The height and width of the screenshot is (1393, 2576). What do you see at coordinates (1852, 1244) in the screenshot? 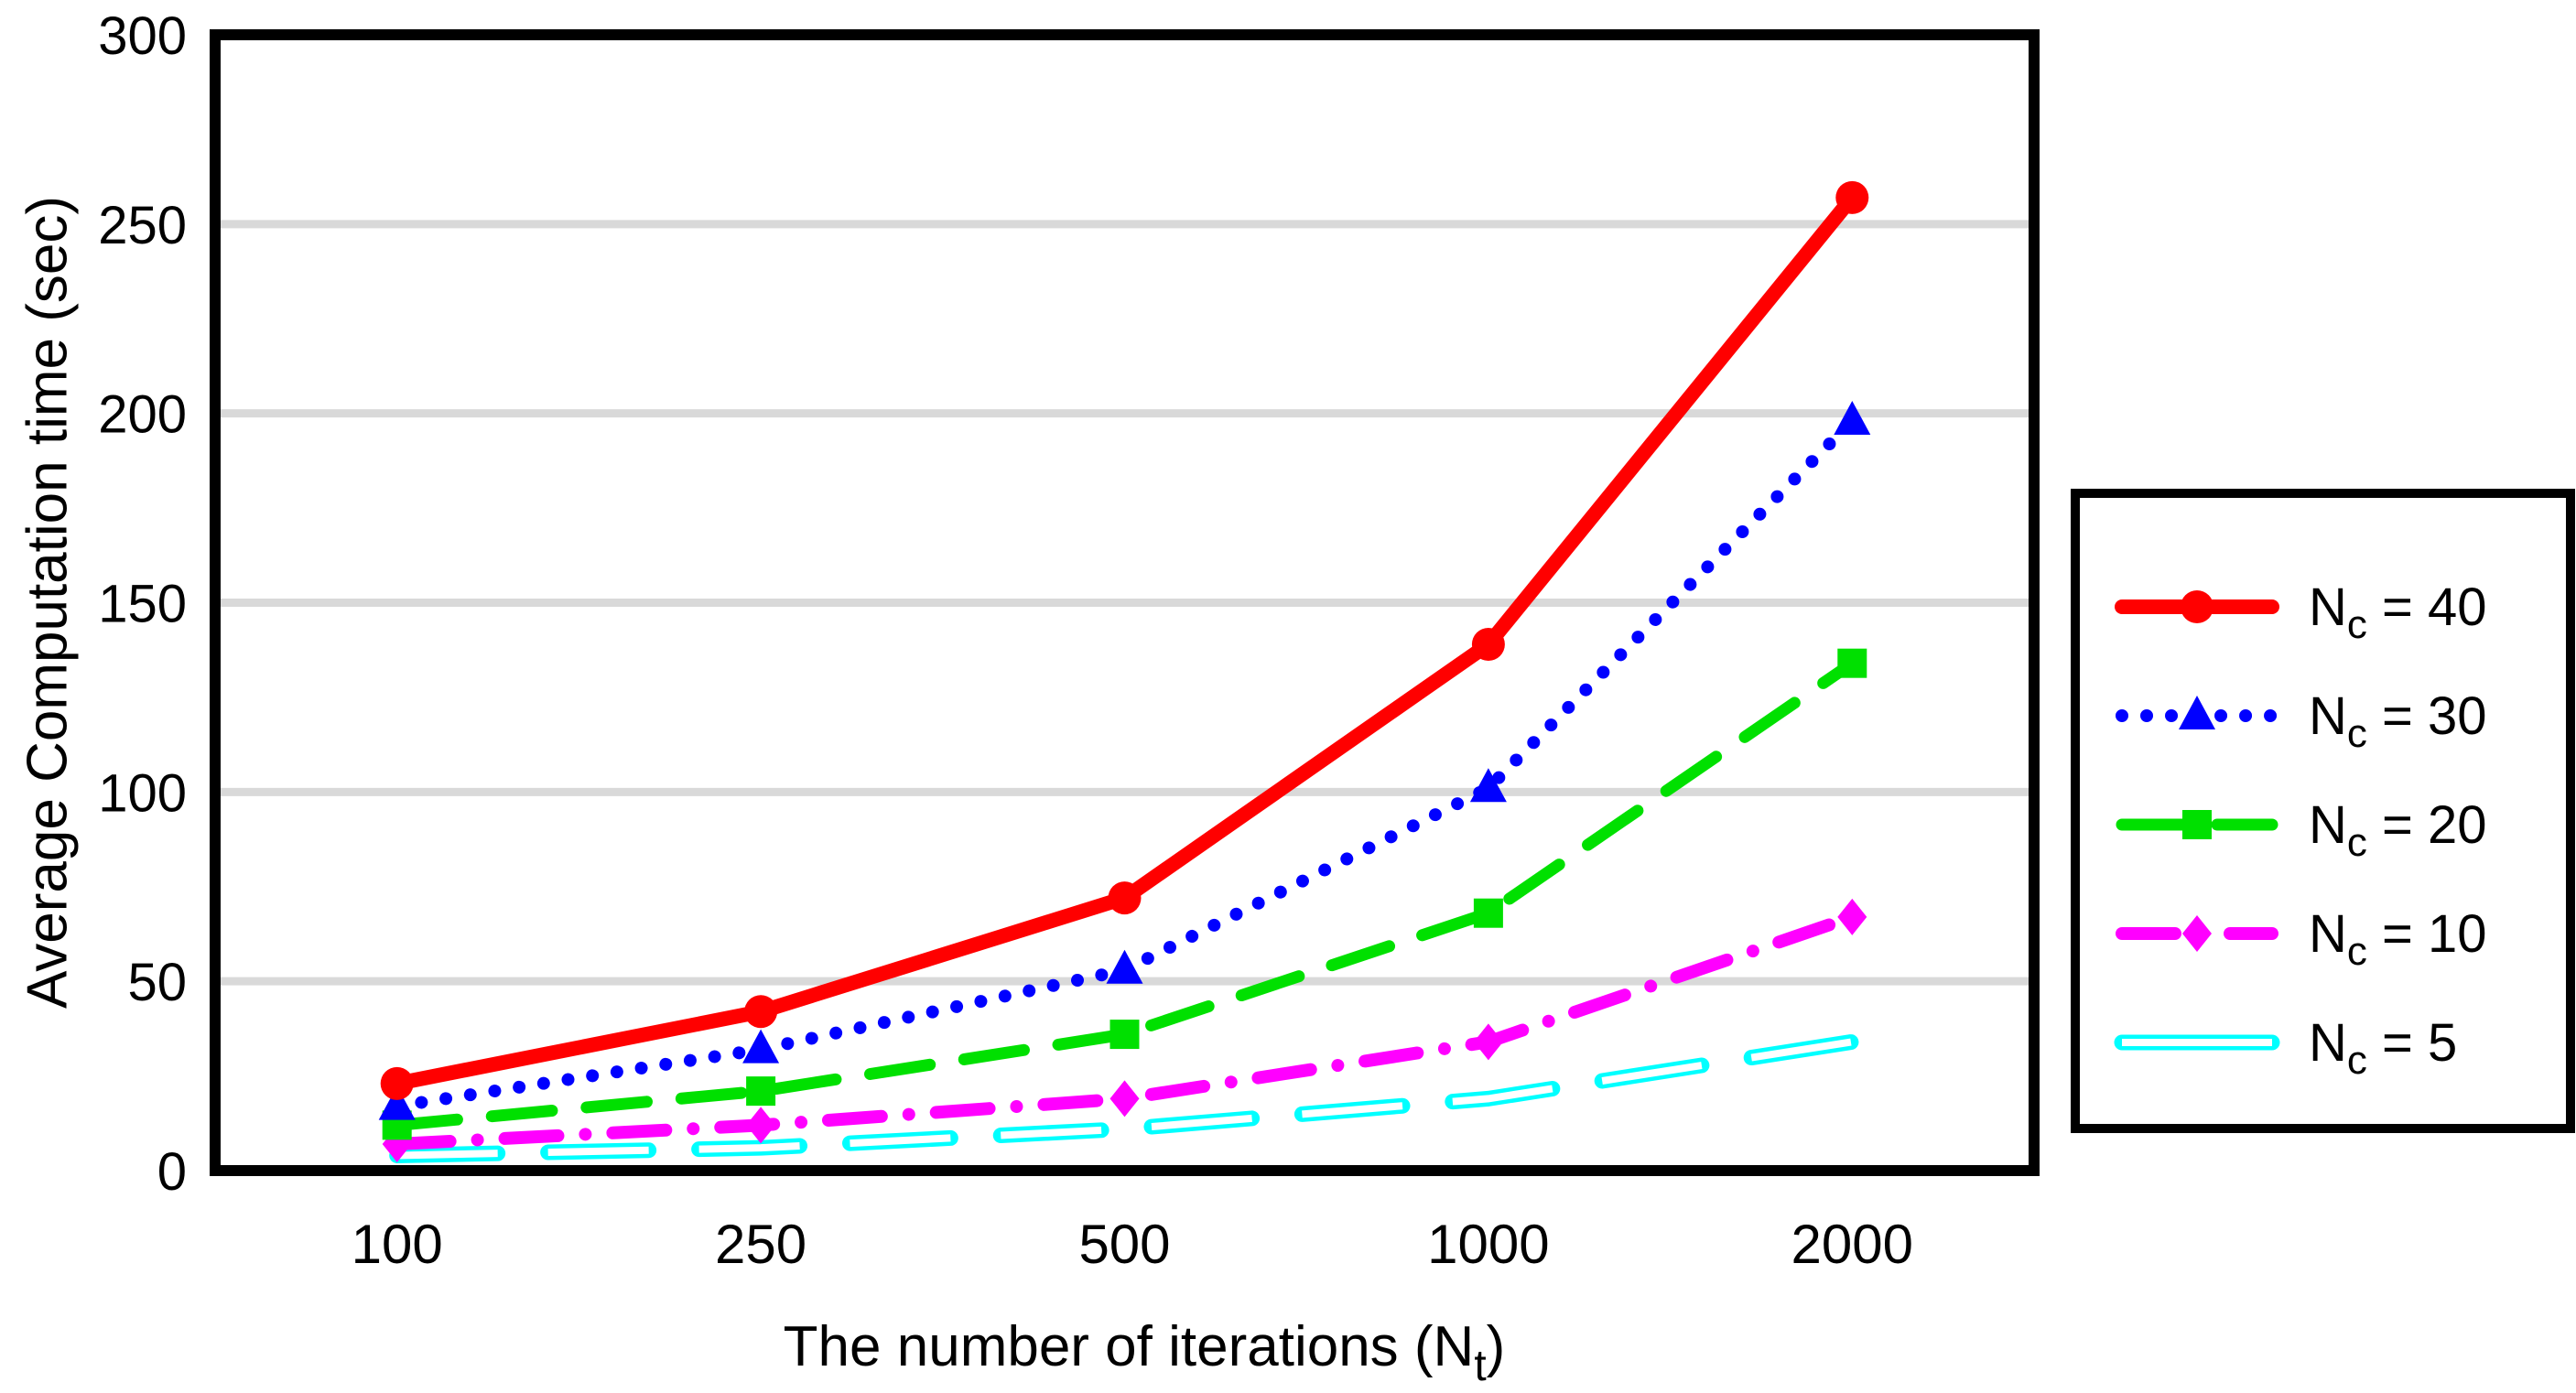
I see `x-tick-label: 2000` at bounding box center [1852, 1244].